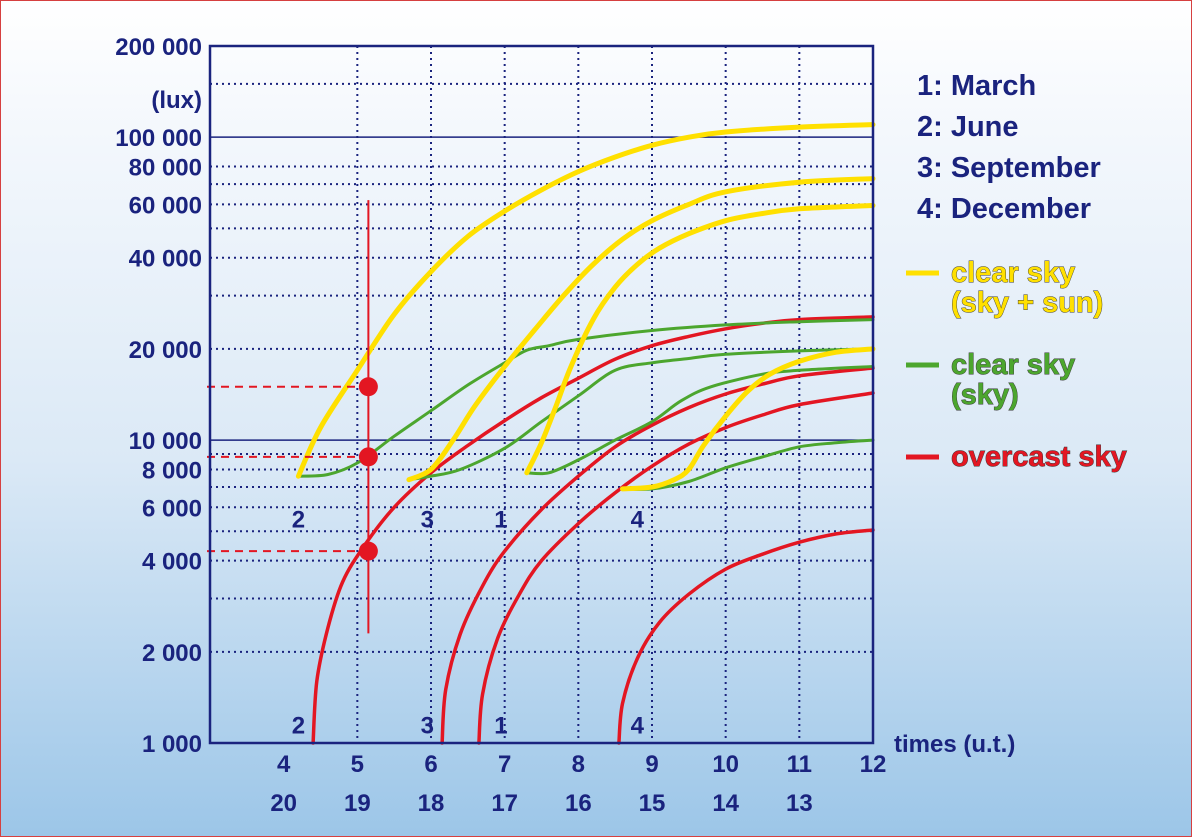 This screenshot has width=1192, height=837. Describe the element at coordinates (652, 803) in the screenshot. I see `x-tick-label-bottom: 15` at that location.